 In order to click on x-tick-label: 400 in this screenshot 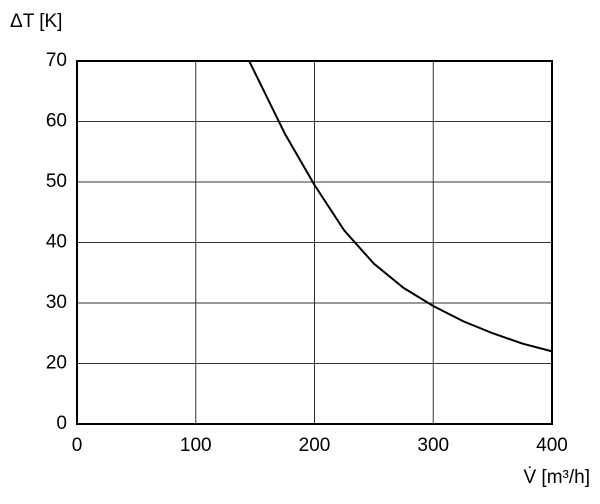, I will do `click(552, 445)`.